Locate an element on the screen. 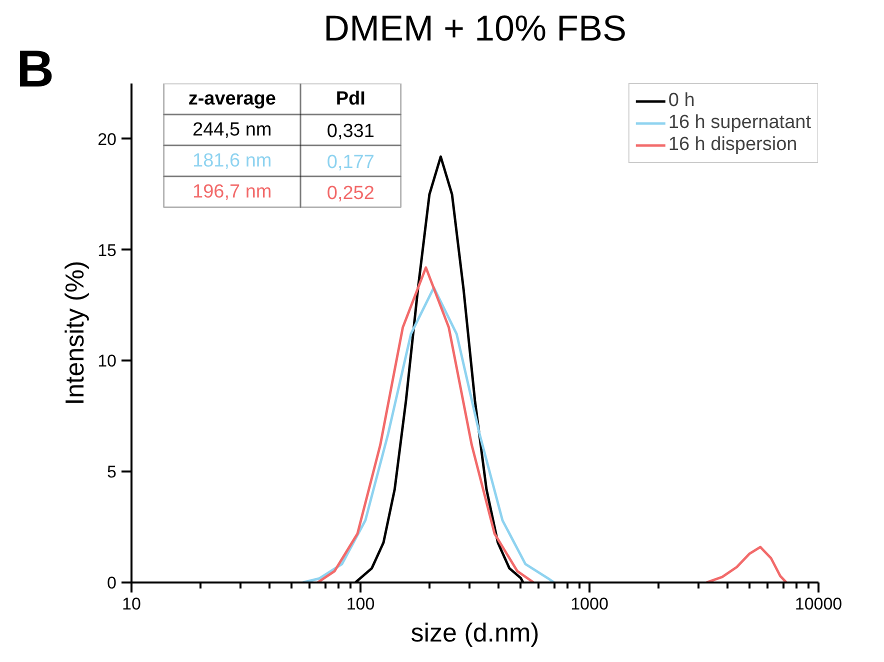  y-tick-label: 5 is located at coordinates (112, 472).